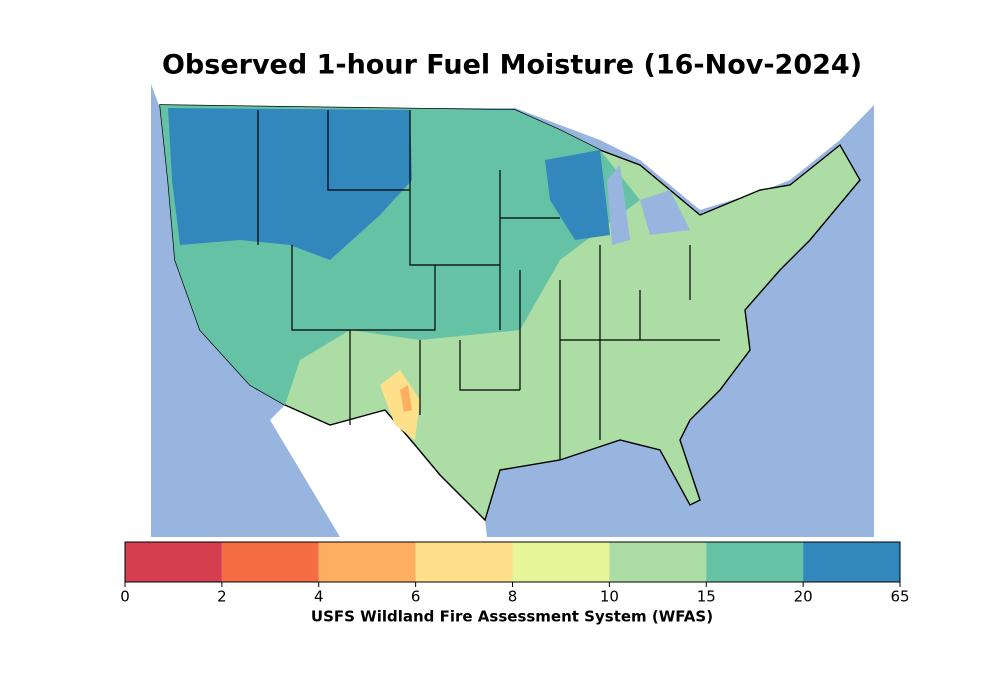 The width and height of the screenshot is (1000, 700). I want to click on colorbar-tick-label: 4, so click(319, 597).